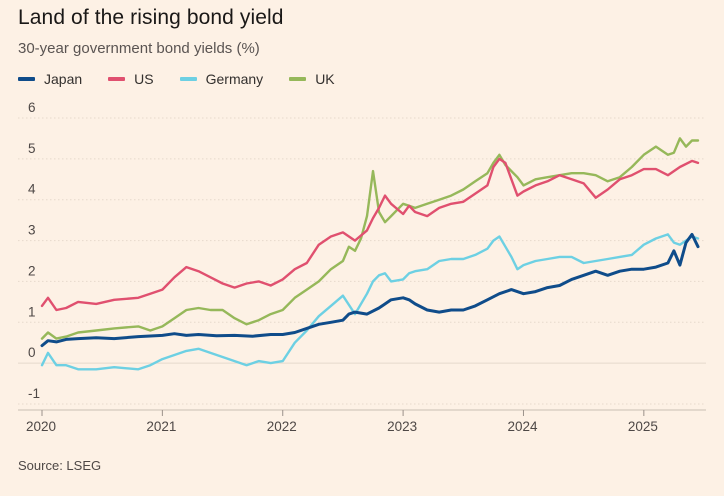  Describe the element at coordinates (32, 107) in the screenshot. I see `y-tick-label: 6` at that location.